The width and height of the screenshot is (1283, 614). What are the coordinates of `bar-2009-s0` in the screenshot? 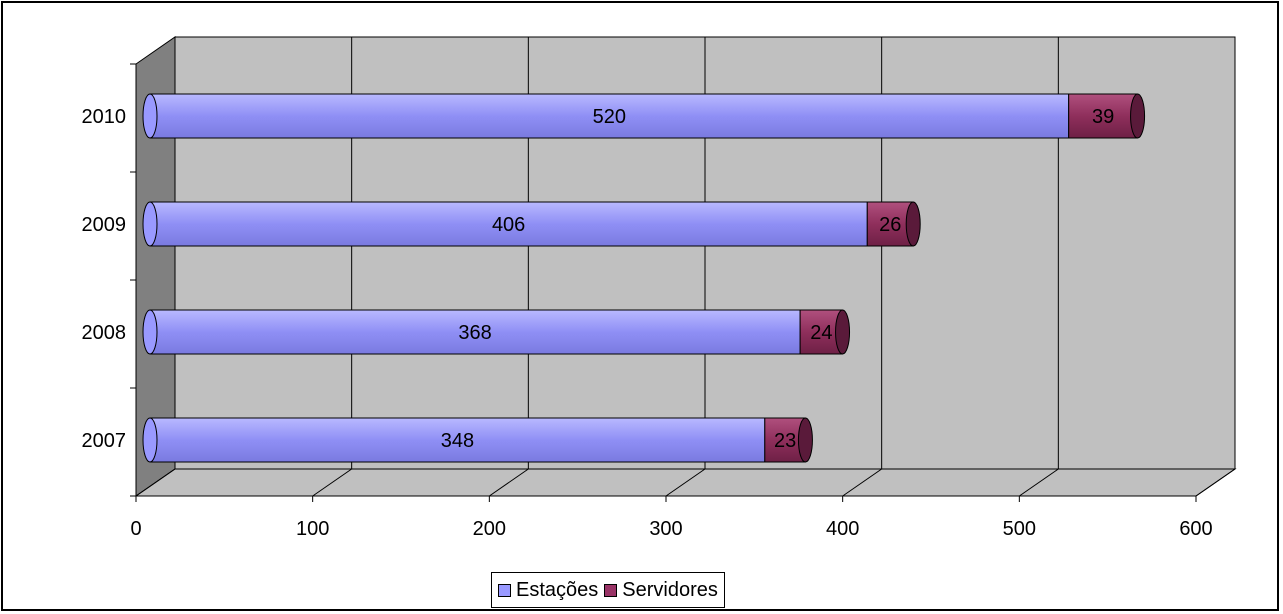 It's located at (505, 224).